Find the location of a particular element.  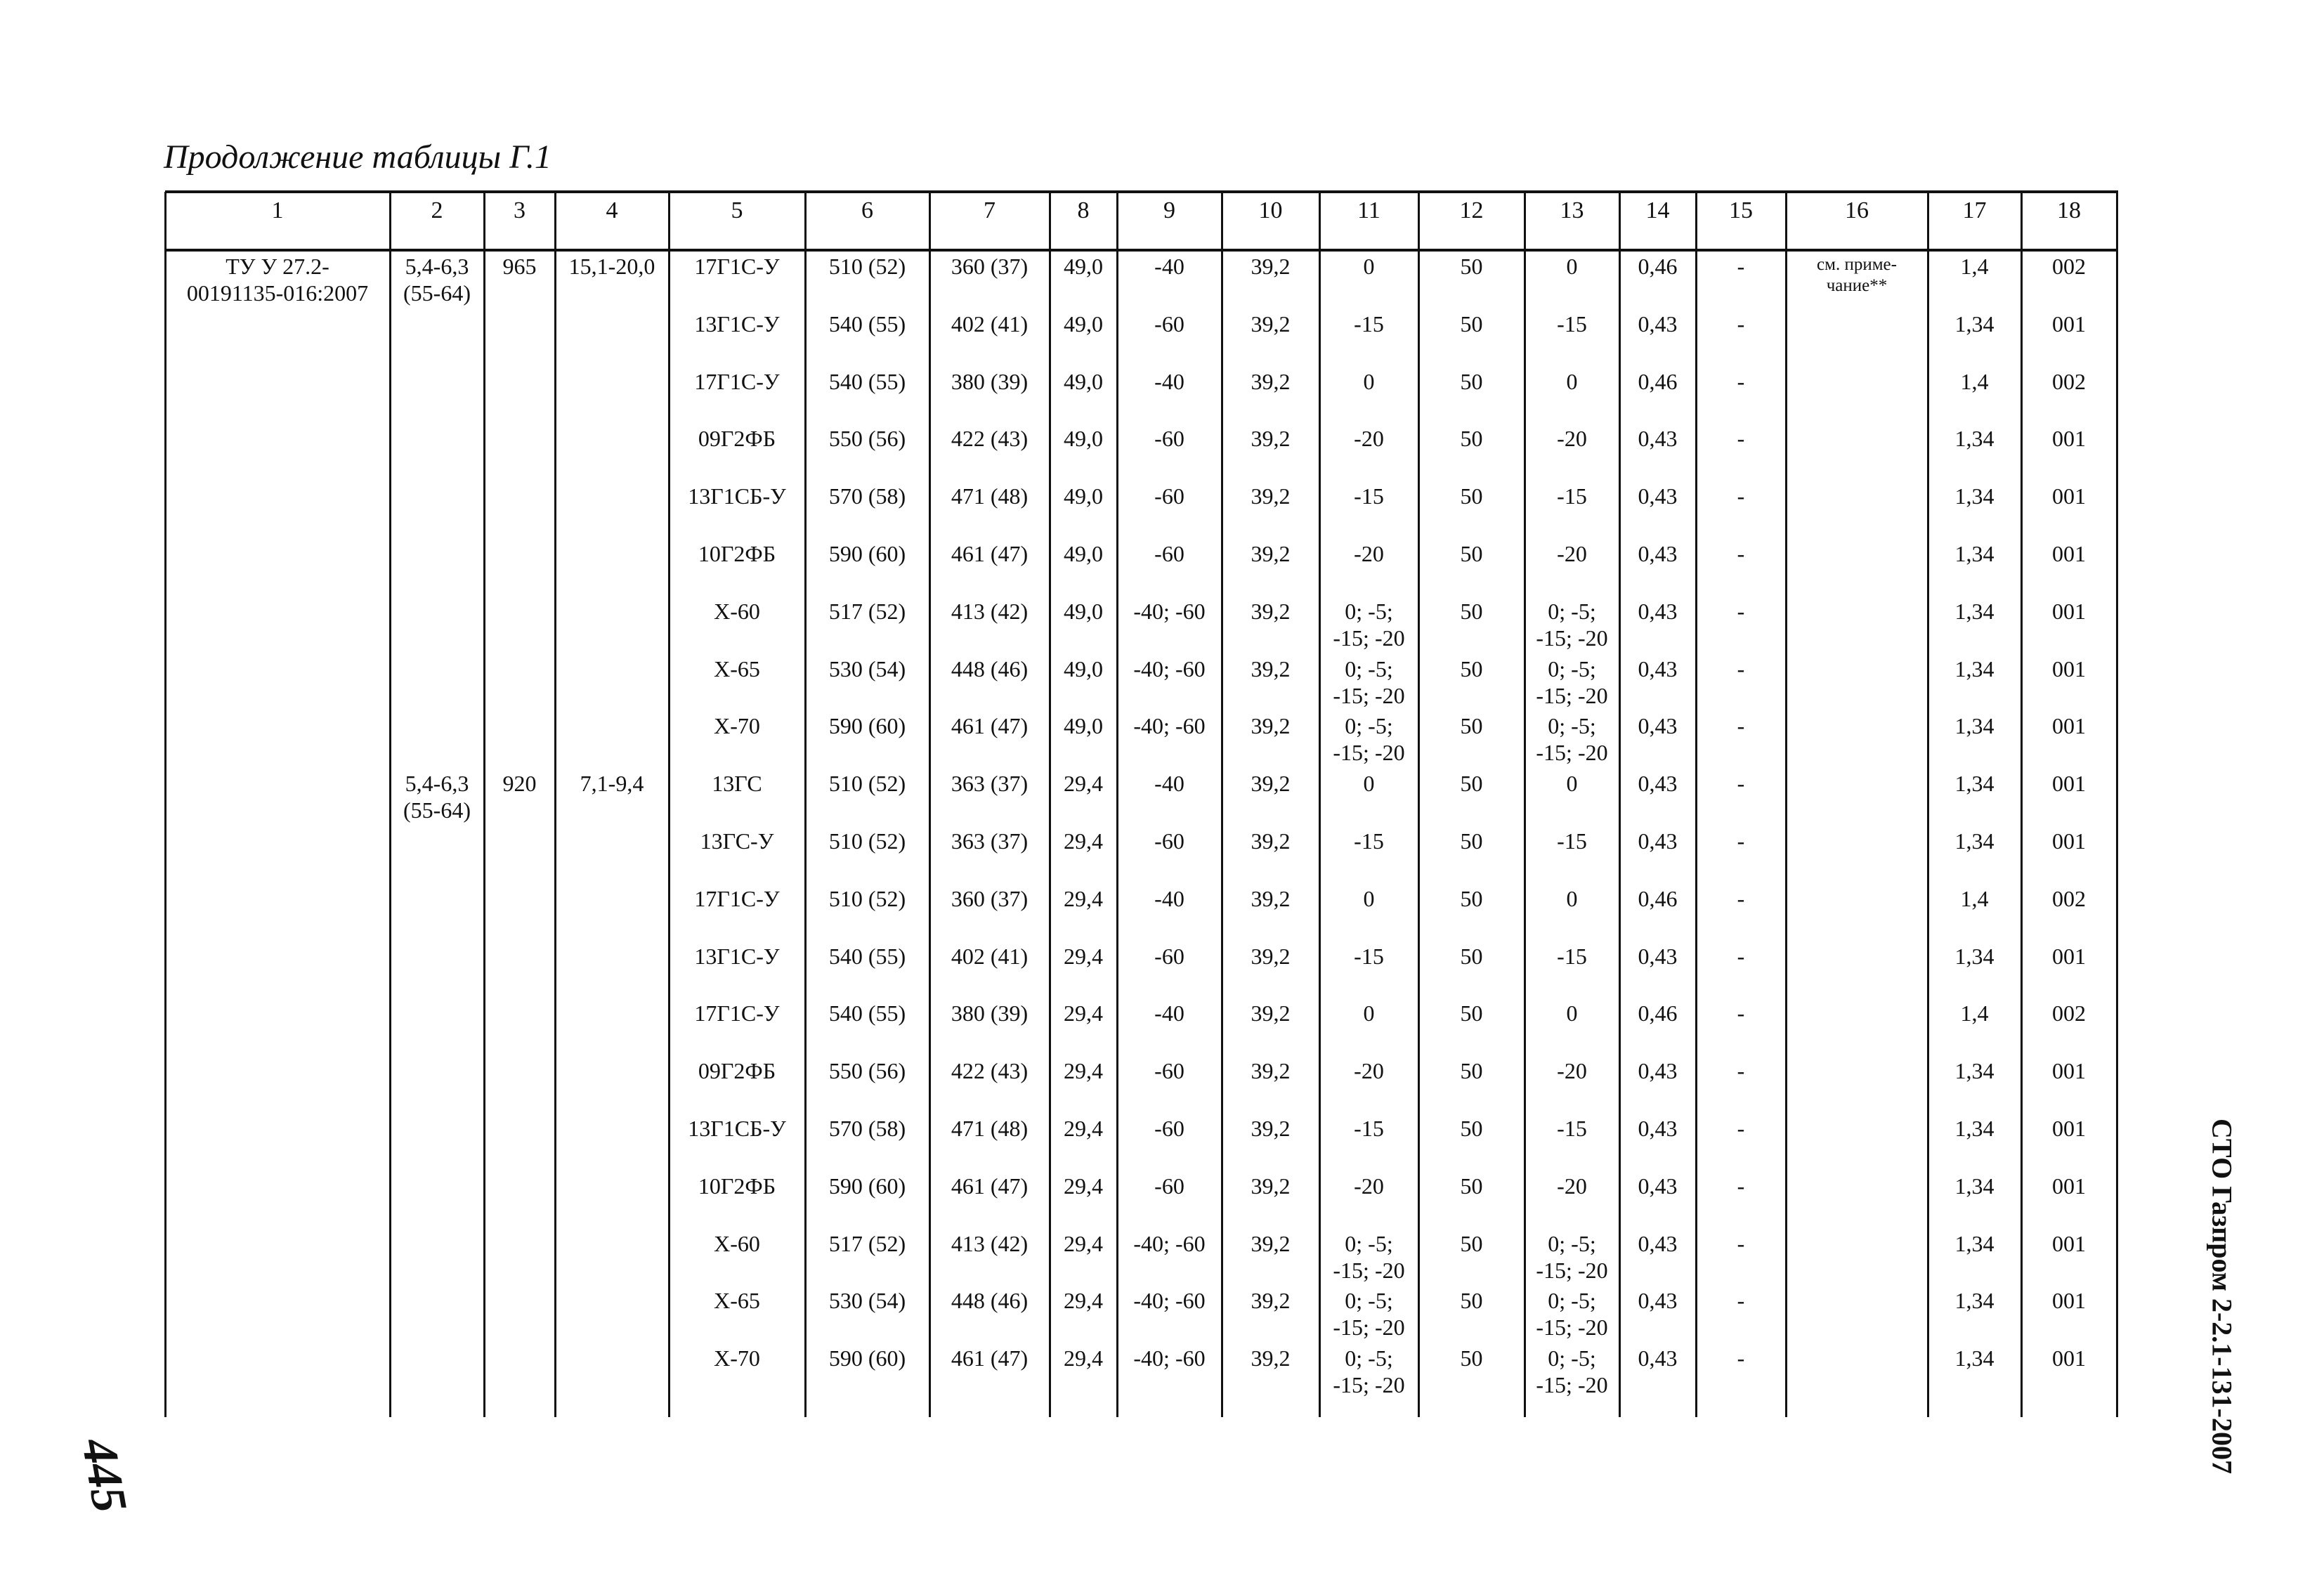

table-cell: X-70 is located at coordinates (737, 726).